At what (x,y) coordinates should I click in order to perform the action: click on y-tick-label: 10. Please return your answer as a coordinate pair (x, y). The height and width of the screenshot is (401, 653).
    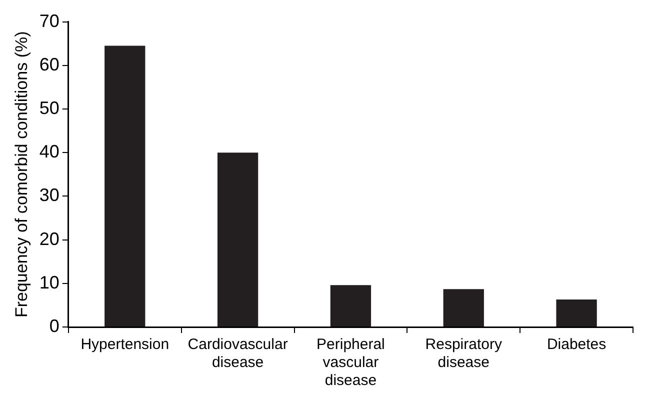
    Looking at the image, I should click on (49, 282).